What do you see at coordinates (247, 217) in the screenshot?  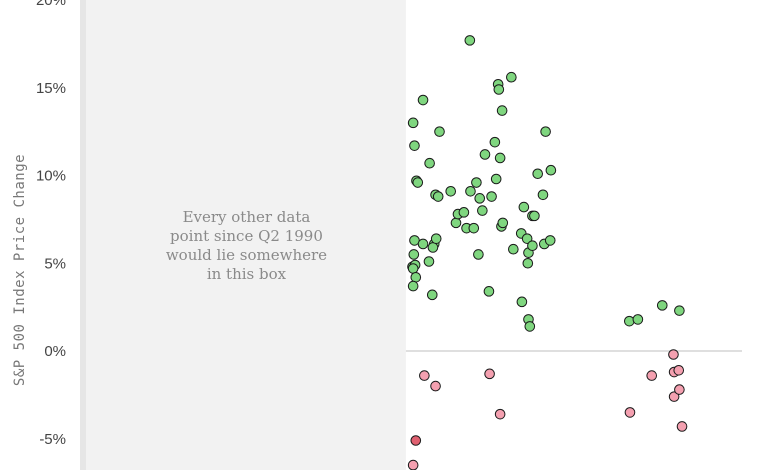 I see `annotation-line: Every other data` at bounding box center [247, 217].